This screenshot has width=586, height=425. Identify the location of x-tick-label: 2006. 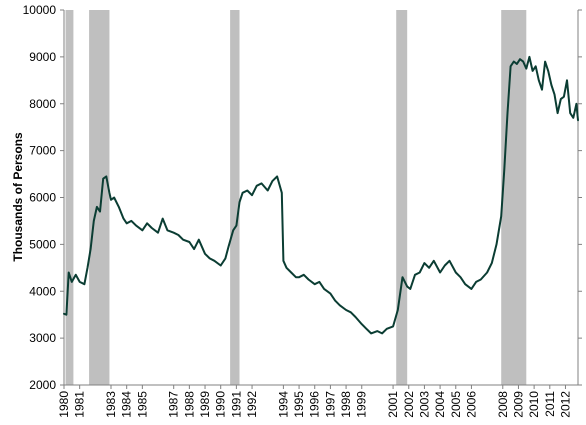
(471, 404).